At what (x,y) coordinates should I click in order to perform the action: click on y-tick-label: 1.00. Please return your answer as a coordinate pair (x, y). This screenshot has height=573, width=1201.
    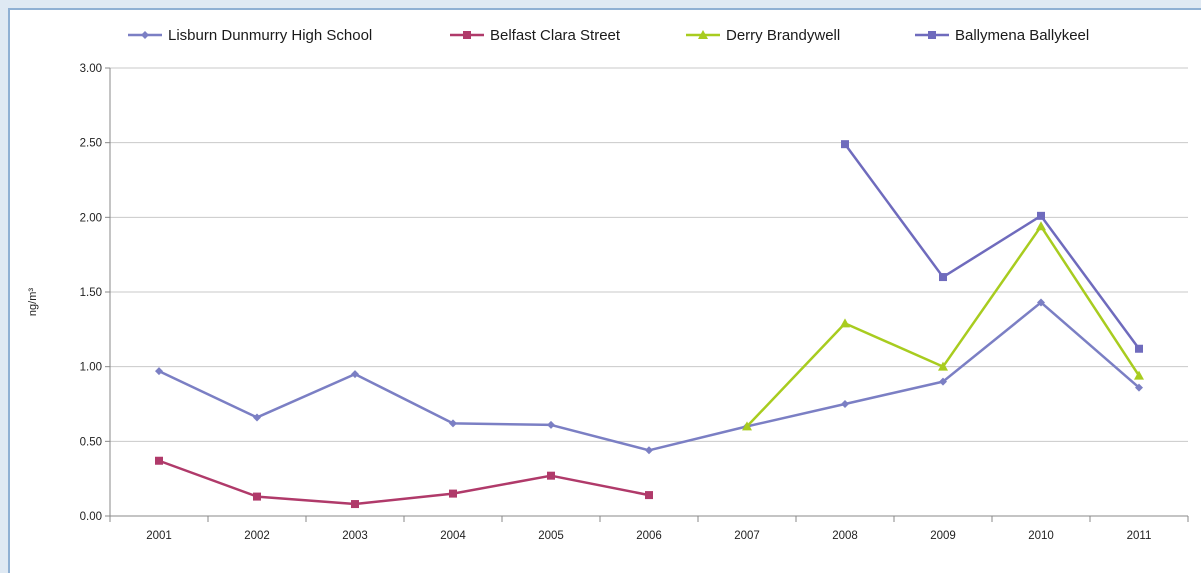
    Looking at the image, I should click on (91, 368).